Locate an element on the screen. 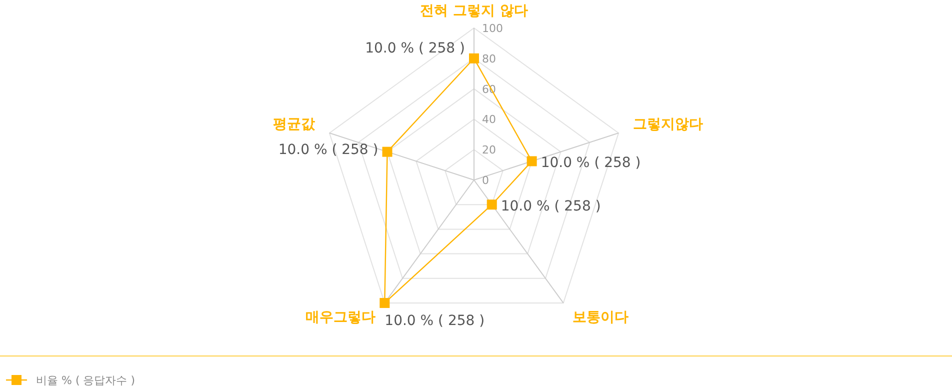 The height and width of the screenshot is (388, 952). y-tick-label: 40 is located at coordinates (489, 119).